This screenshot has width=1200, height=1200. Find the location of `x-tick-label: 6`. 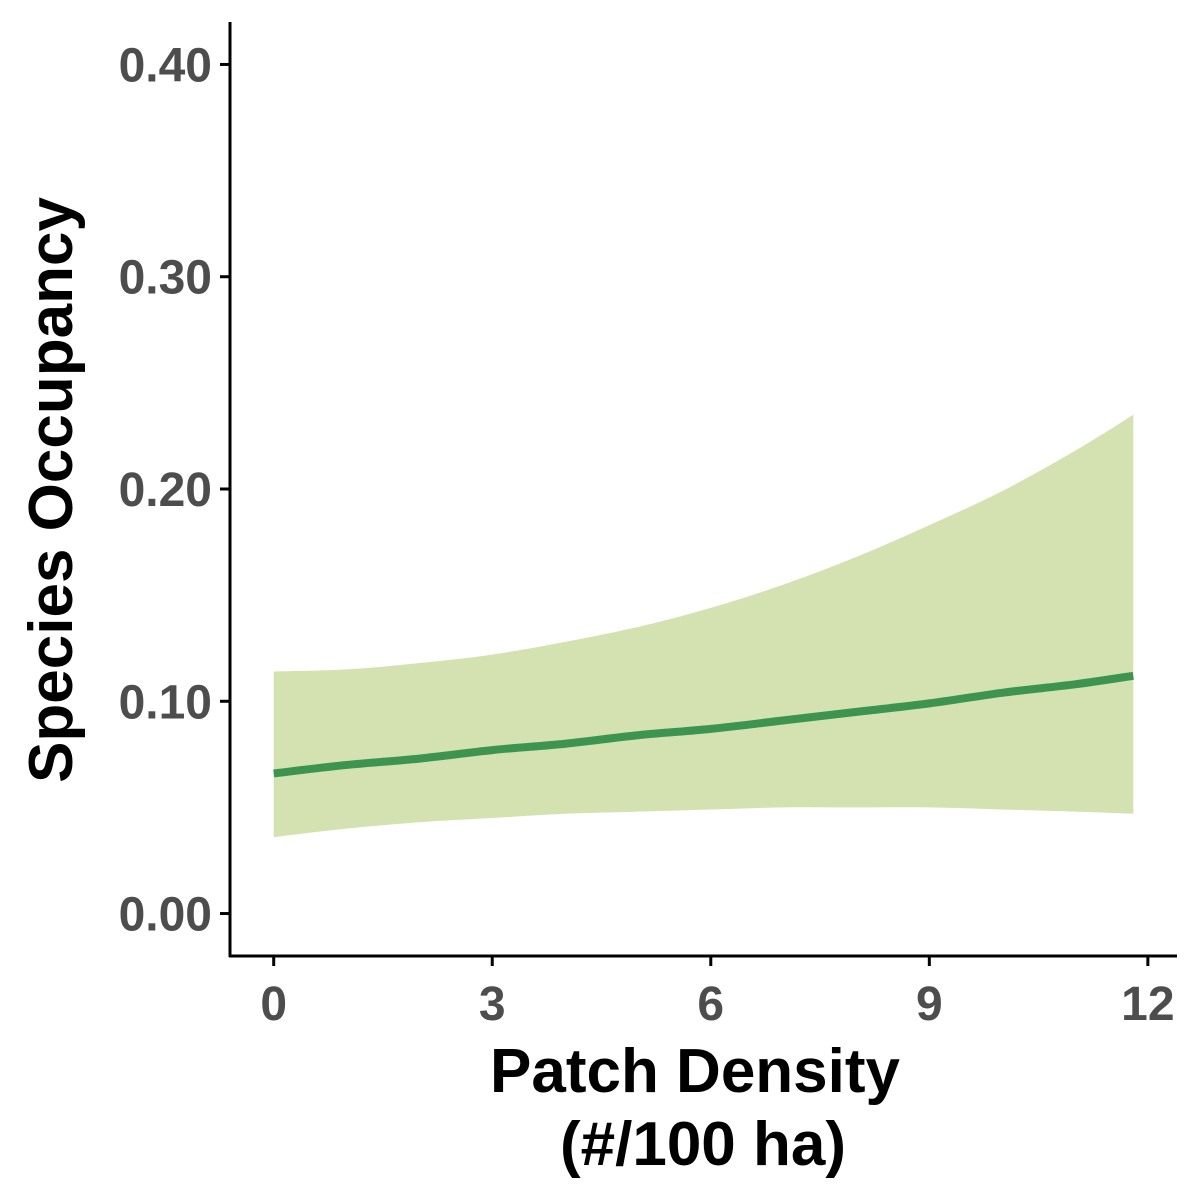

x-tick-label: 6 is located at coordinates (710, 1004).